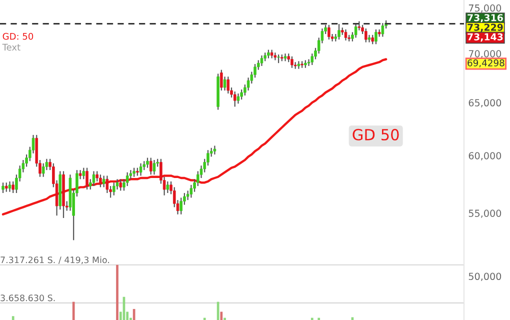  What do you see at coordinates (486, 63) in the screenshot?
I see `text: 69,4298` at bounding box center [486, 63].